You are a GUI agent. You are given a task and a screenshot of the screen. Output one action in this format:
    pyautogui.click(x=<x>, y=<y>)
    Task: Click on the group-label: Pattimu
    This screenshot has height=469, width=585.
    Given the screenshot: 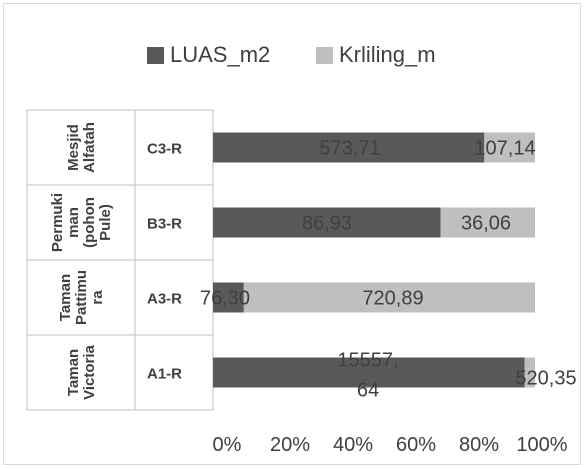 What is the action you would take?
    pyautogui.click(x=81, y=297)
    